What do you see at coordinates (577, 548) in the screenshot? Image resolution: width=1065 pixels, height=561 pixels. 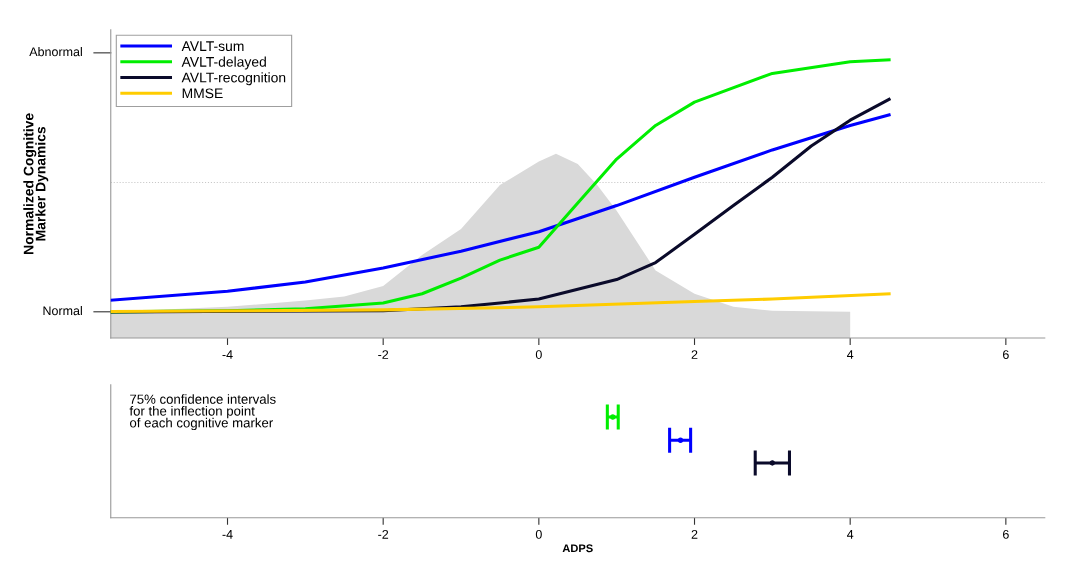 I see `x-axis-title: ADPS` at bounding box center [577, 548].